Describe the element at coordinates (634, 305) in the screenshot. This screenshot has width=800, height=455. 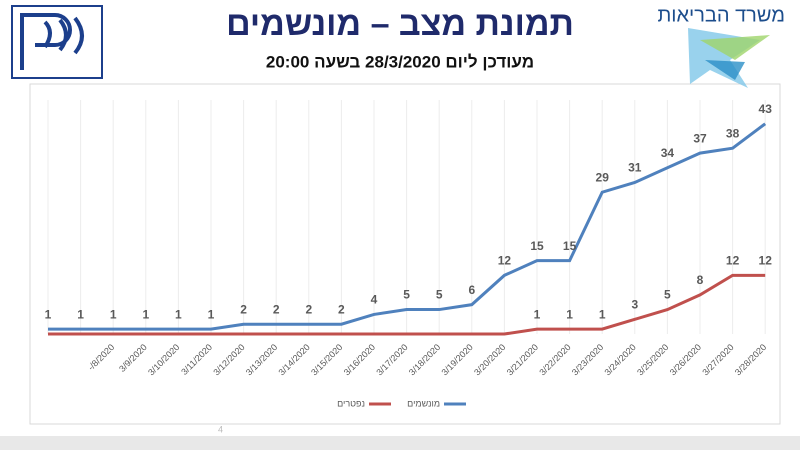
I see `data-label: 3` at that location.